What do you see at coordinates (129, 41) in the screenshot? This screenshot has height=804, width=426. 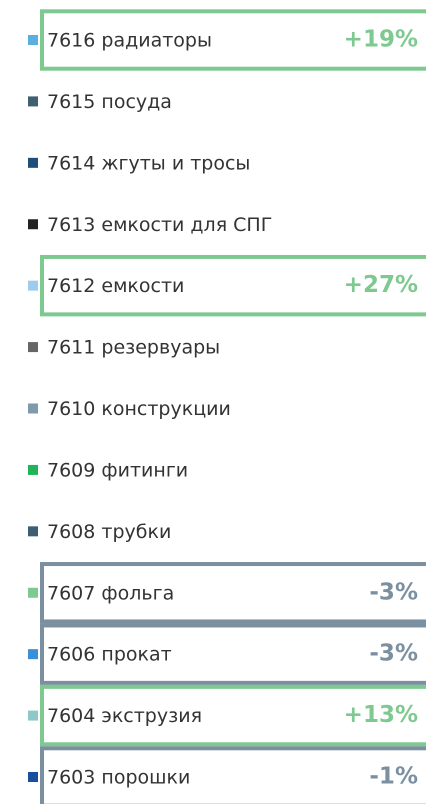 I see `item-label: 7616 радиаторы` at bounding box center [129, 41].